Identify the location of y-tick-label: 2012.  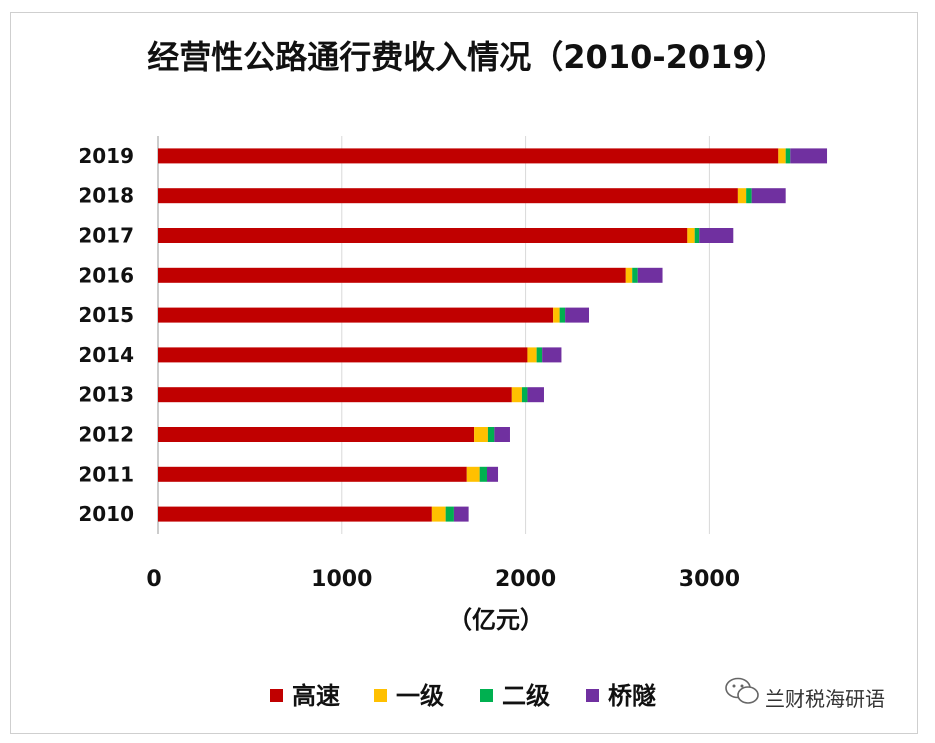
(106, 435).